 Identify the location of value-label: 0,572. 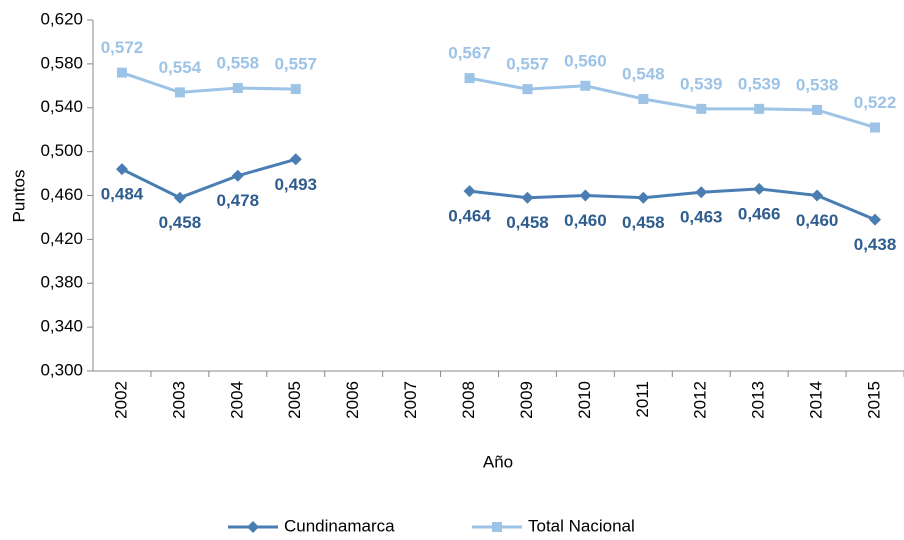
(122, 47).